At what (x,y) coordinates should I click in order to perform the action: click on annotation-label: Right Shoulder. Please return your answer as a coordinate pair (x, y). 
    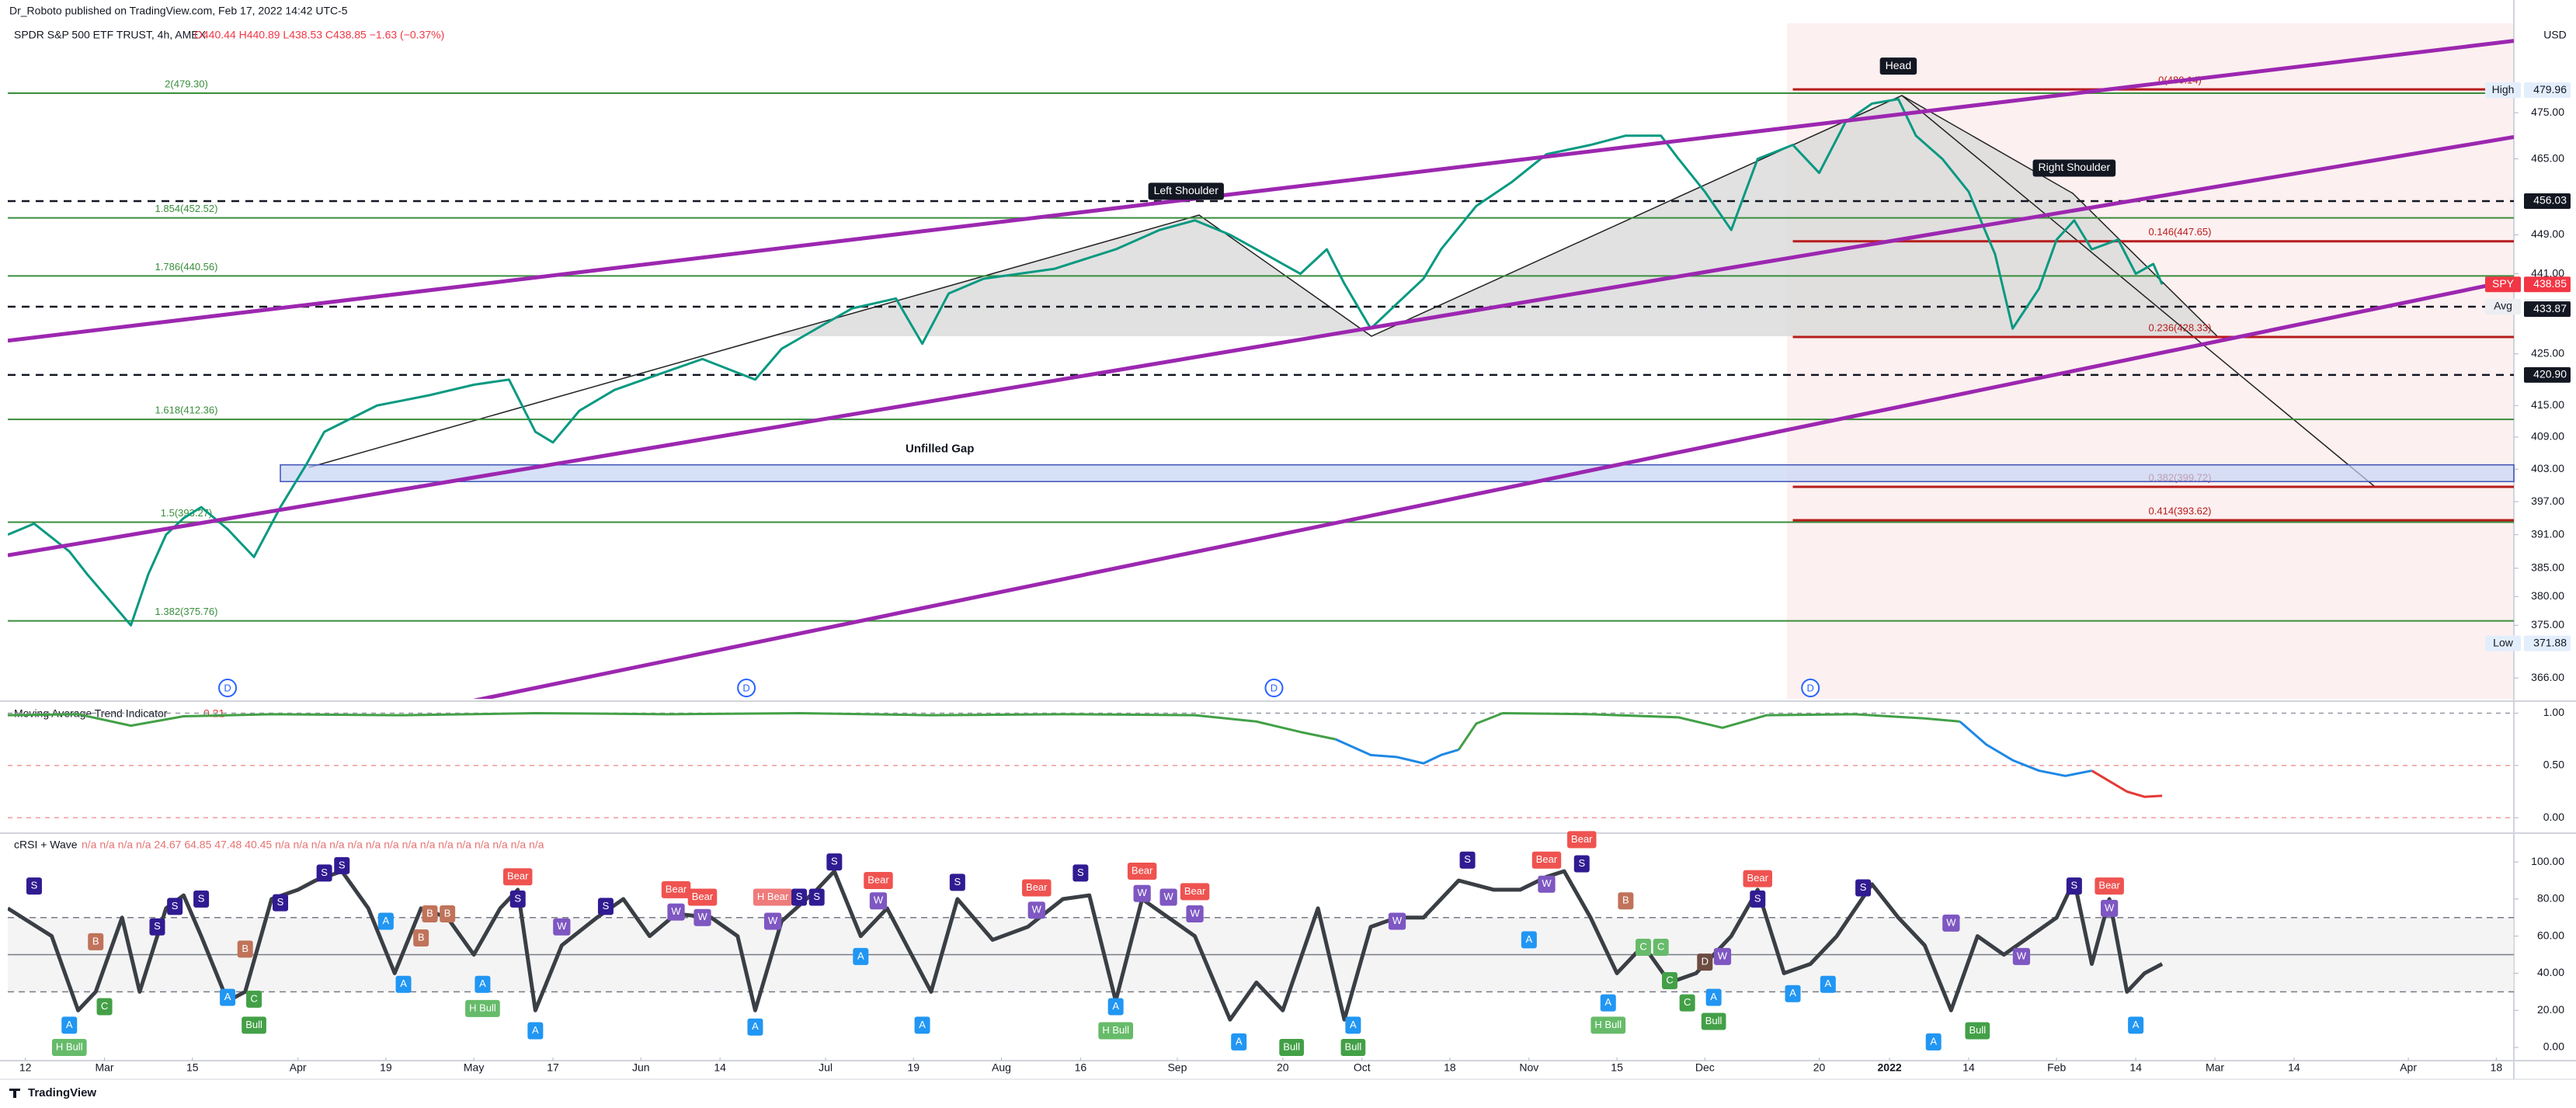
    Looking at the image, I should click on (2075, 167).